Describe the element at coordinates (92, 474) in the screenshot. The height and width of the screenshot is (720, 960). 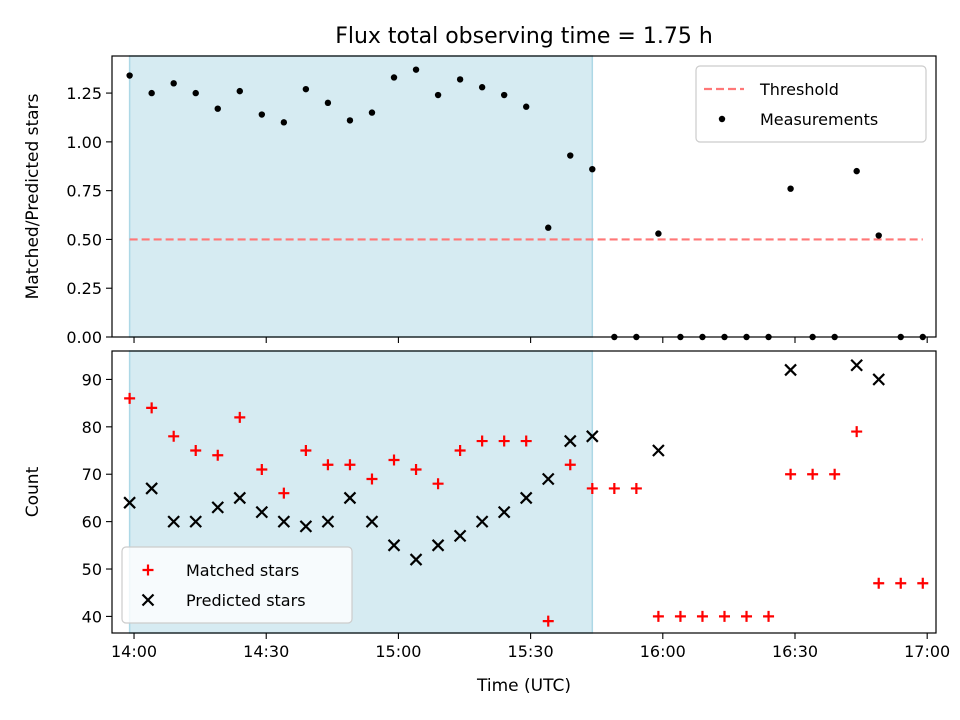
I see `y-tick-label: 70` at that location.